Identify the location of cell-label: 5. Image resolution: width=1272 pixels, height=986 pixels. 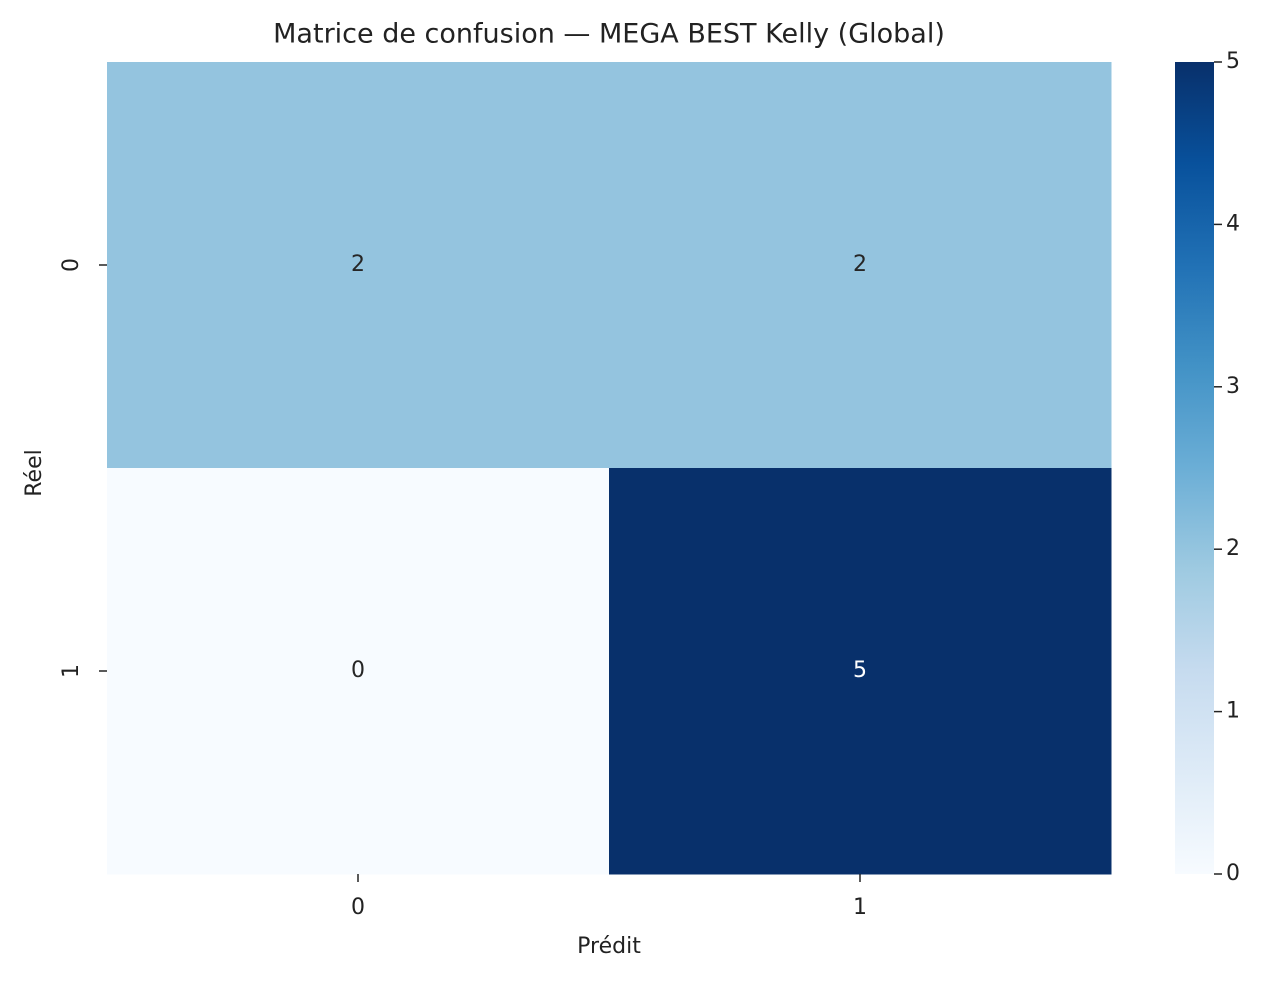
(860, 670).